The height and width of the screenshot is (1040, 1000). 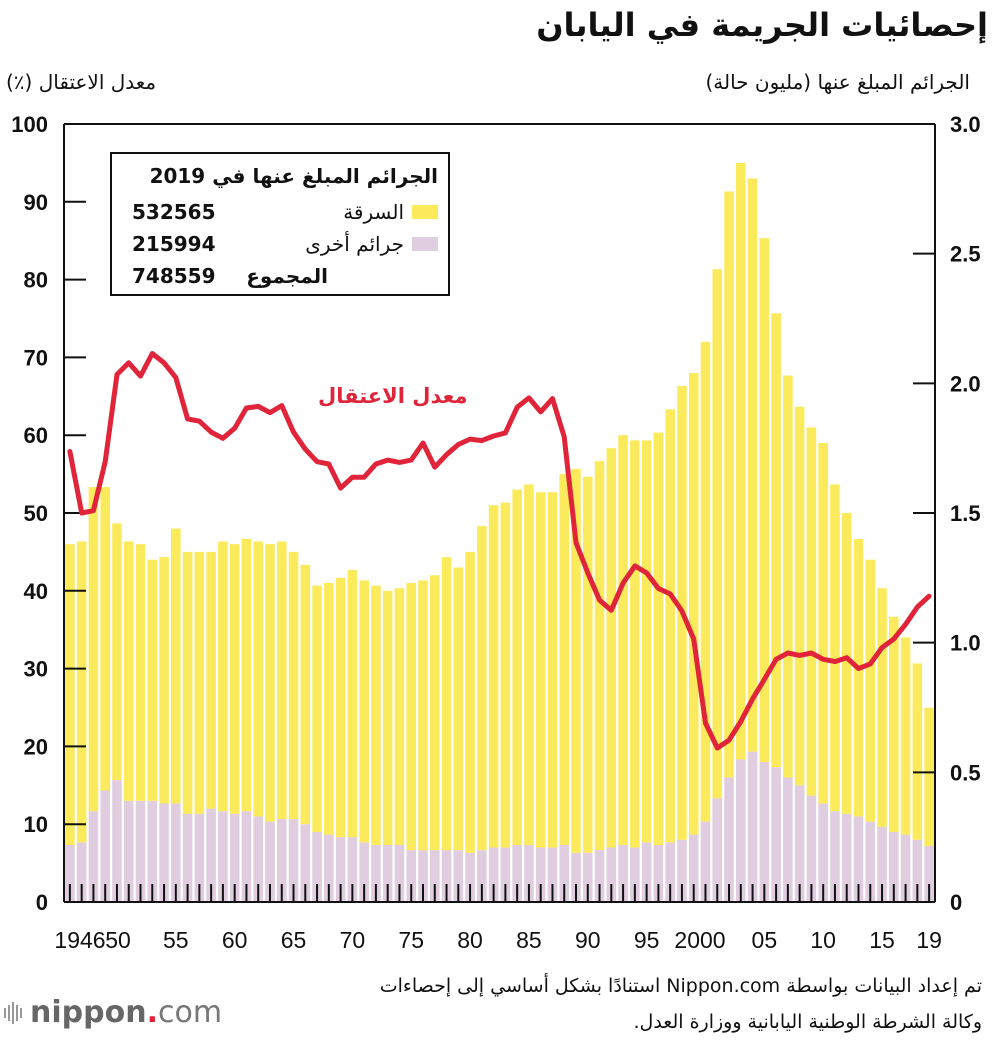 I want to click on bar-other-1984, so click(x=517, y=873).